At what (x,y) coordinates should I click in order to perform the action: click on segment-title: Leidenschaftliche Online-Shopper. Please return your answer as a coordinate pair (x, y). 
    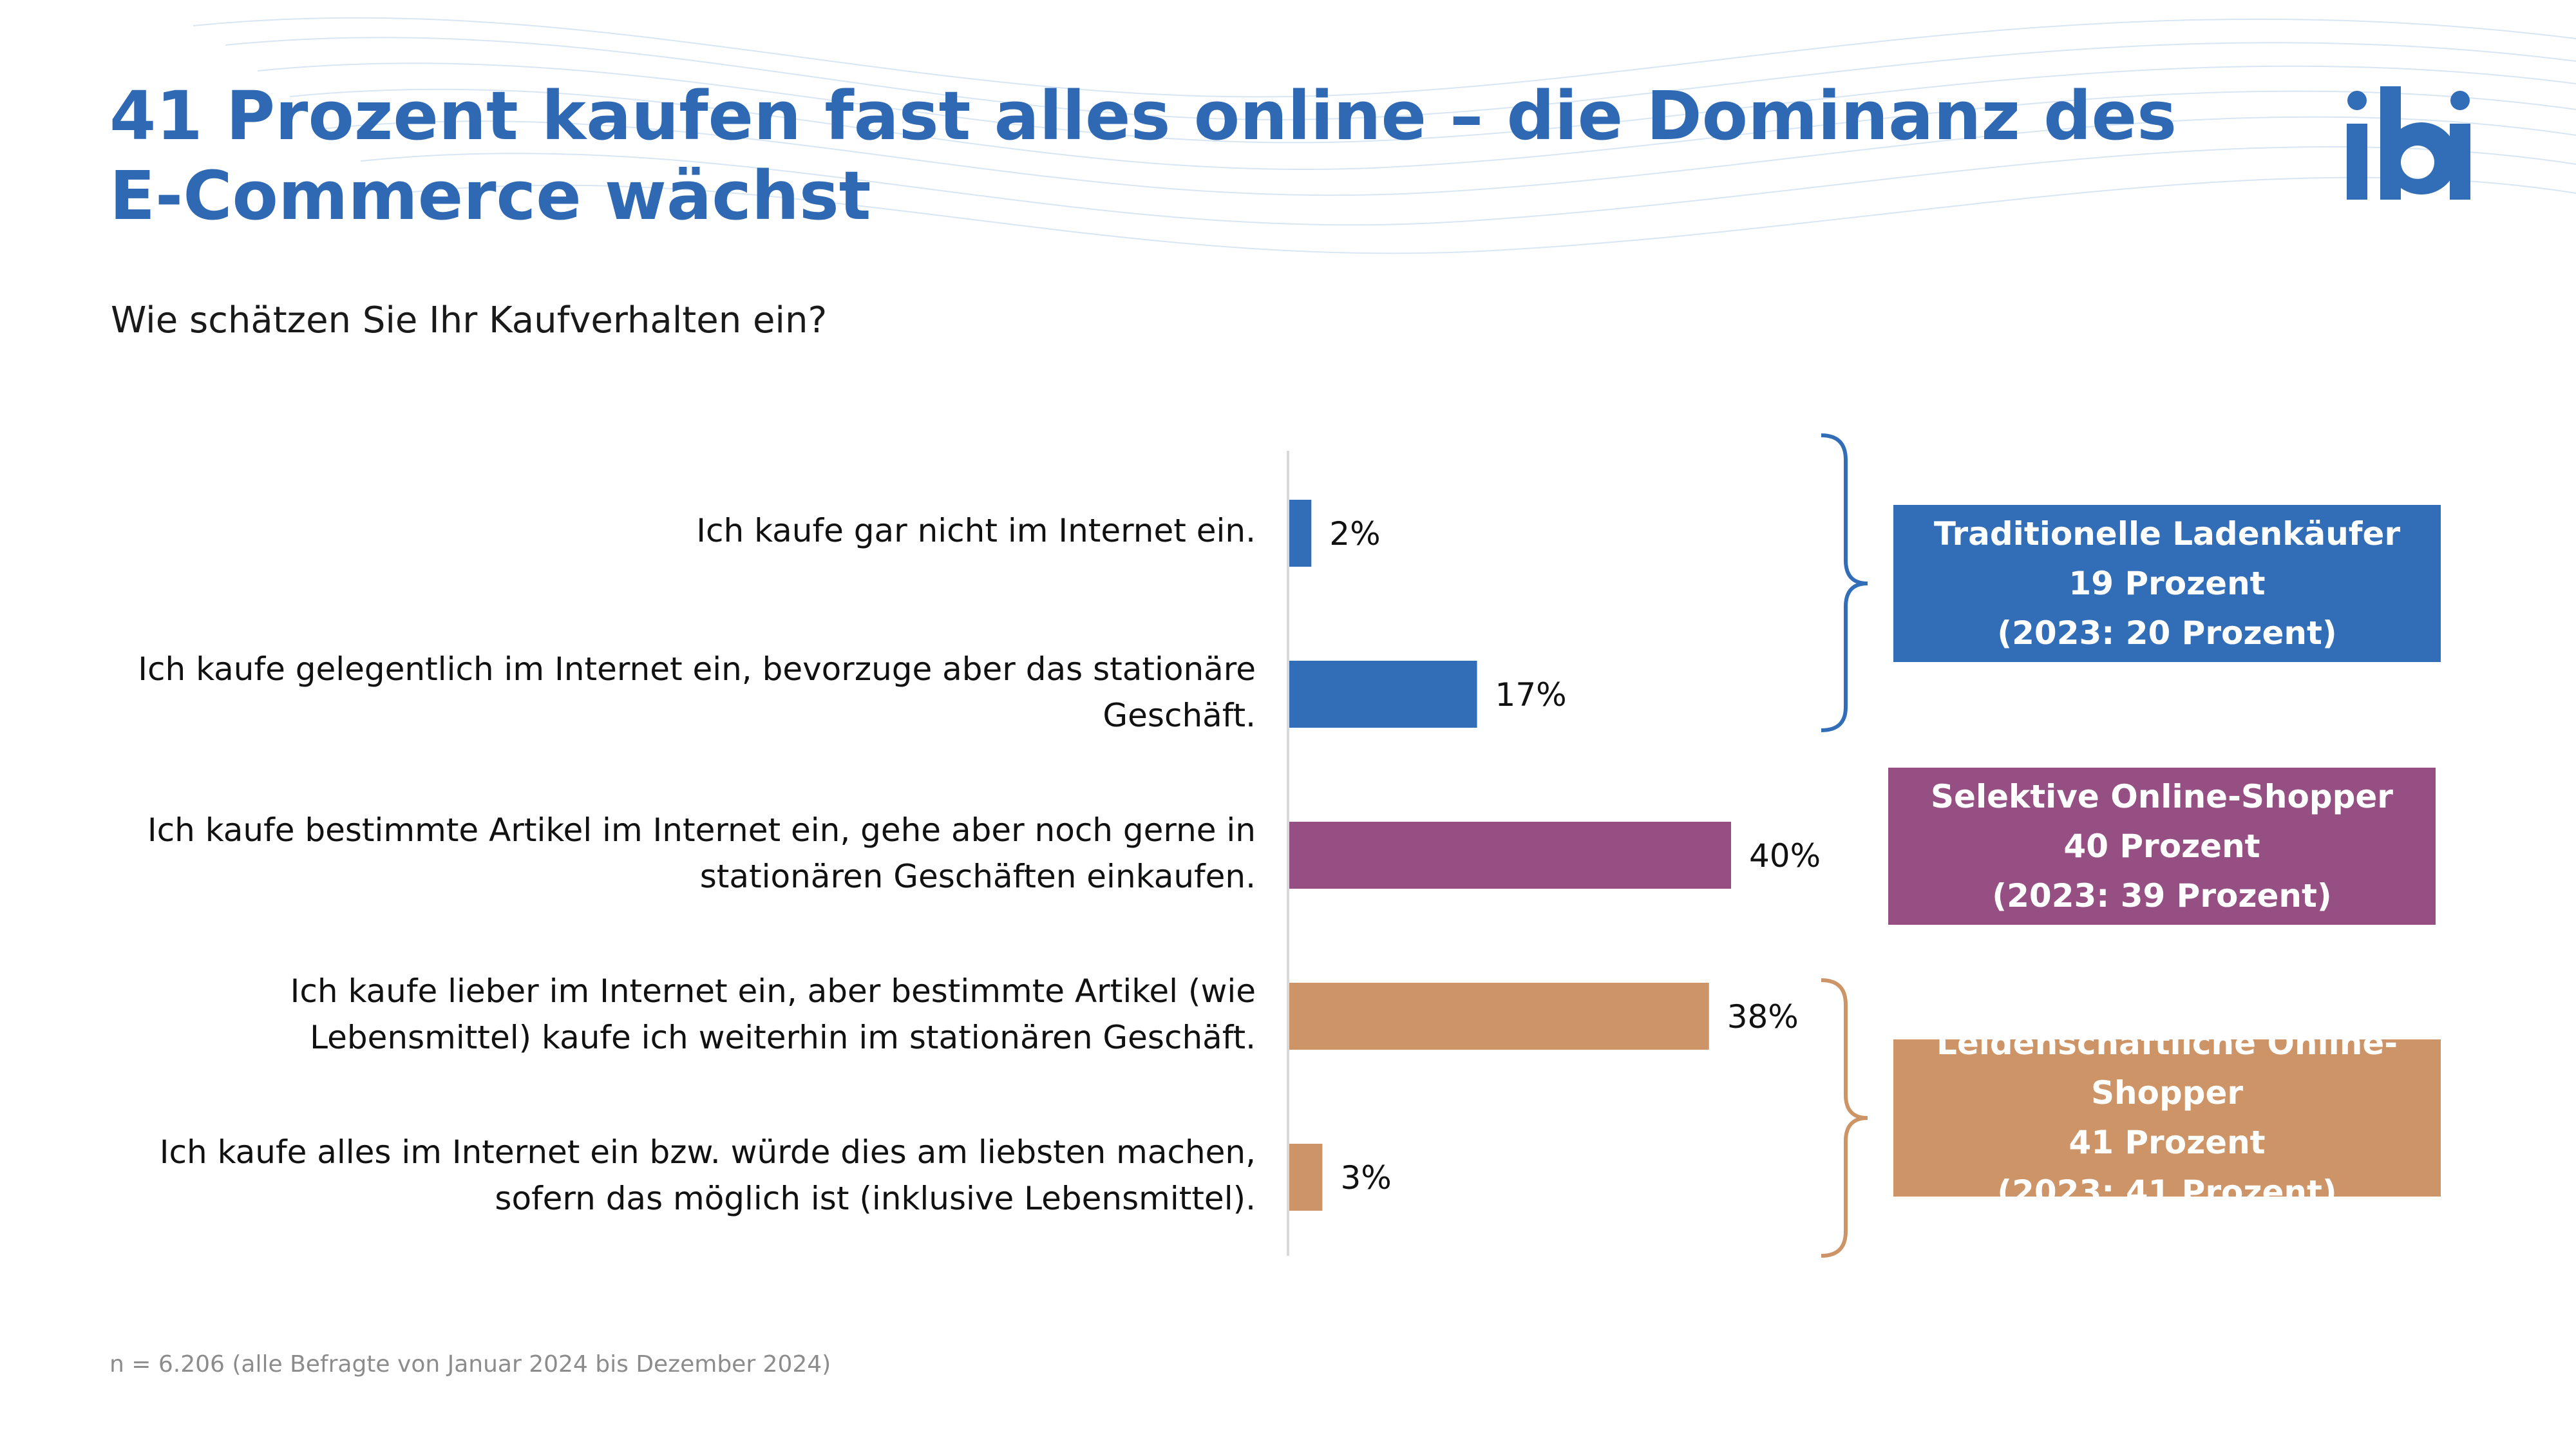
    Looking at the image, I should click on (2167, 1068).